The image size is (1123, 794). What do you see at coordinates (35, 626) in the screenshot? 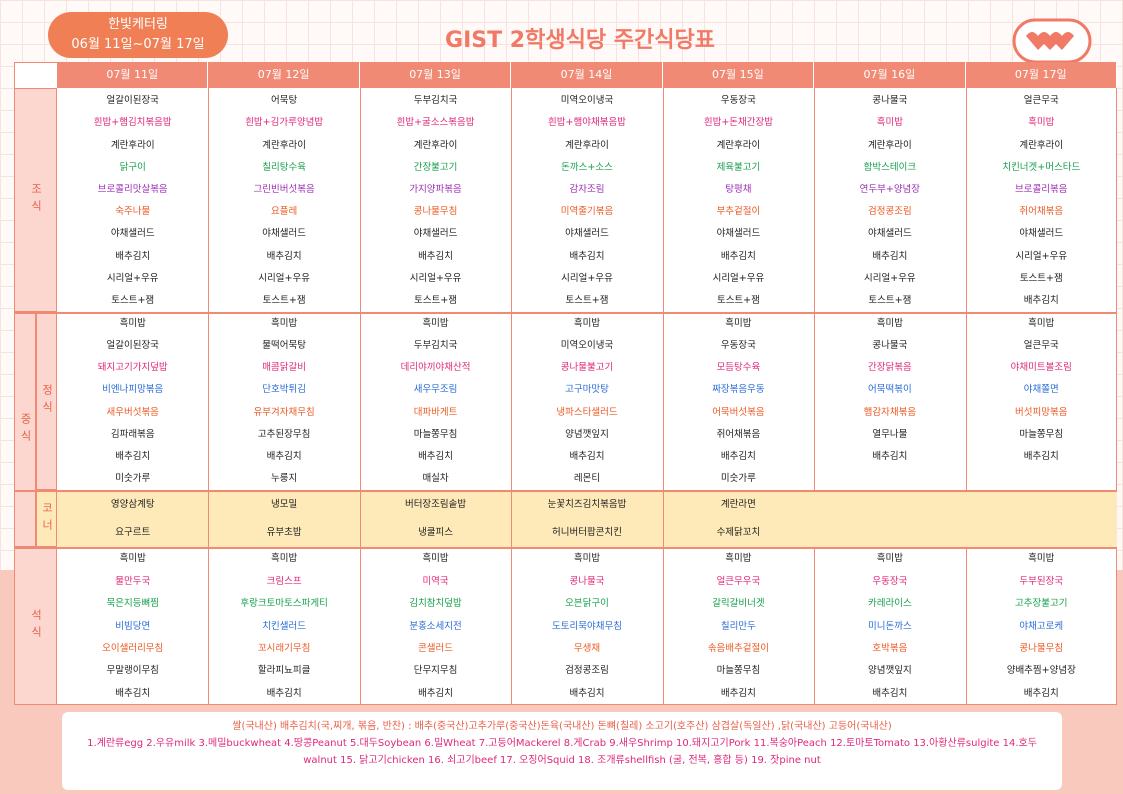
I see `section-label: 석식` at bounding box center [35, 626].